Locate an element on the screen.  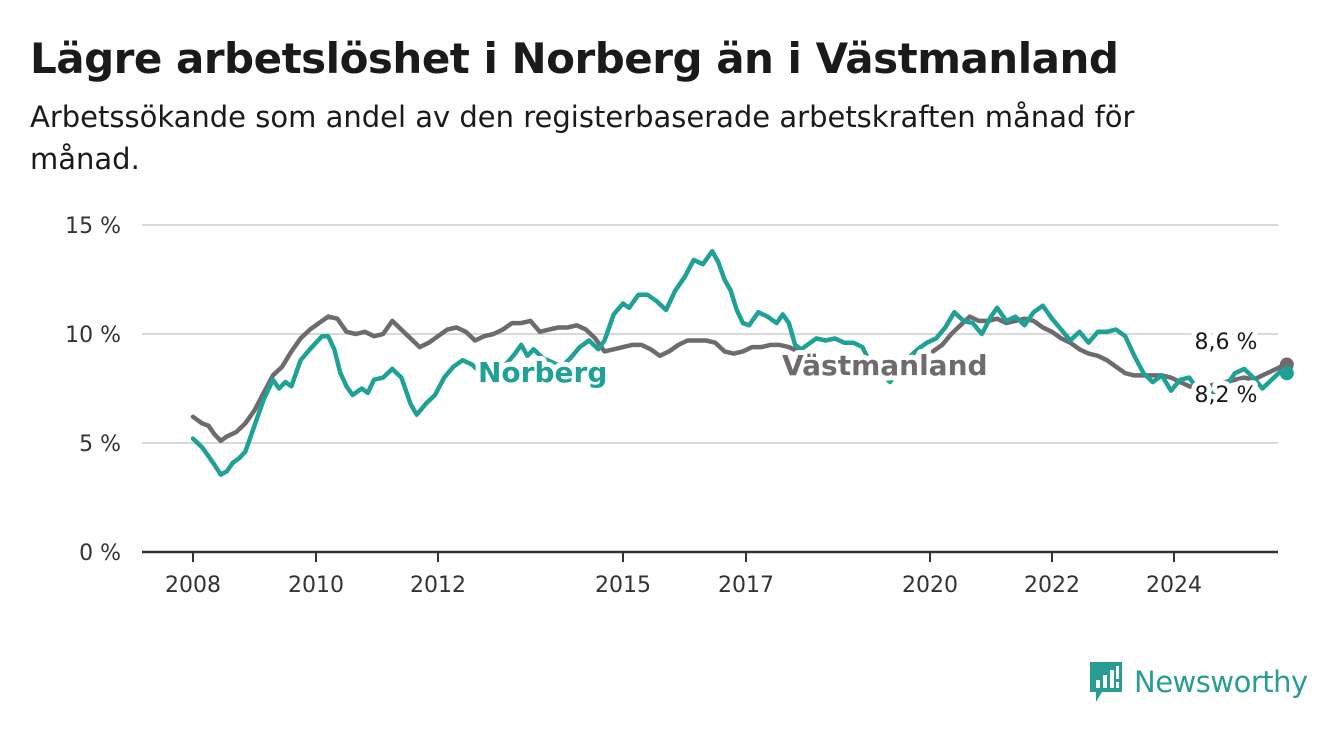
x-tick-label: 2017 is located at coordinates (746, 585).